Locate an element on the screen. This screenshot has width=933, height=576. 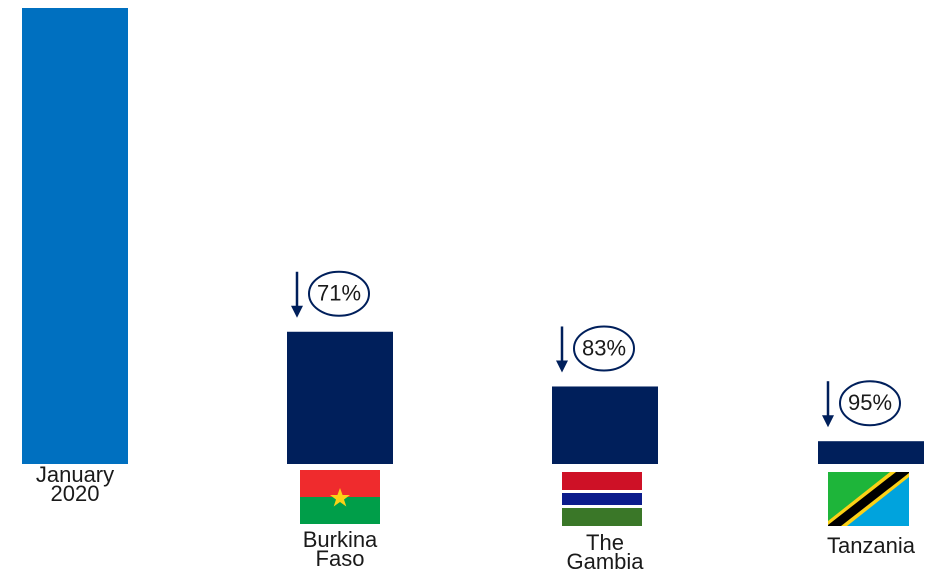
category-label: Tanzania is located at coordinates (871, 545).